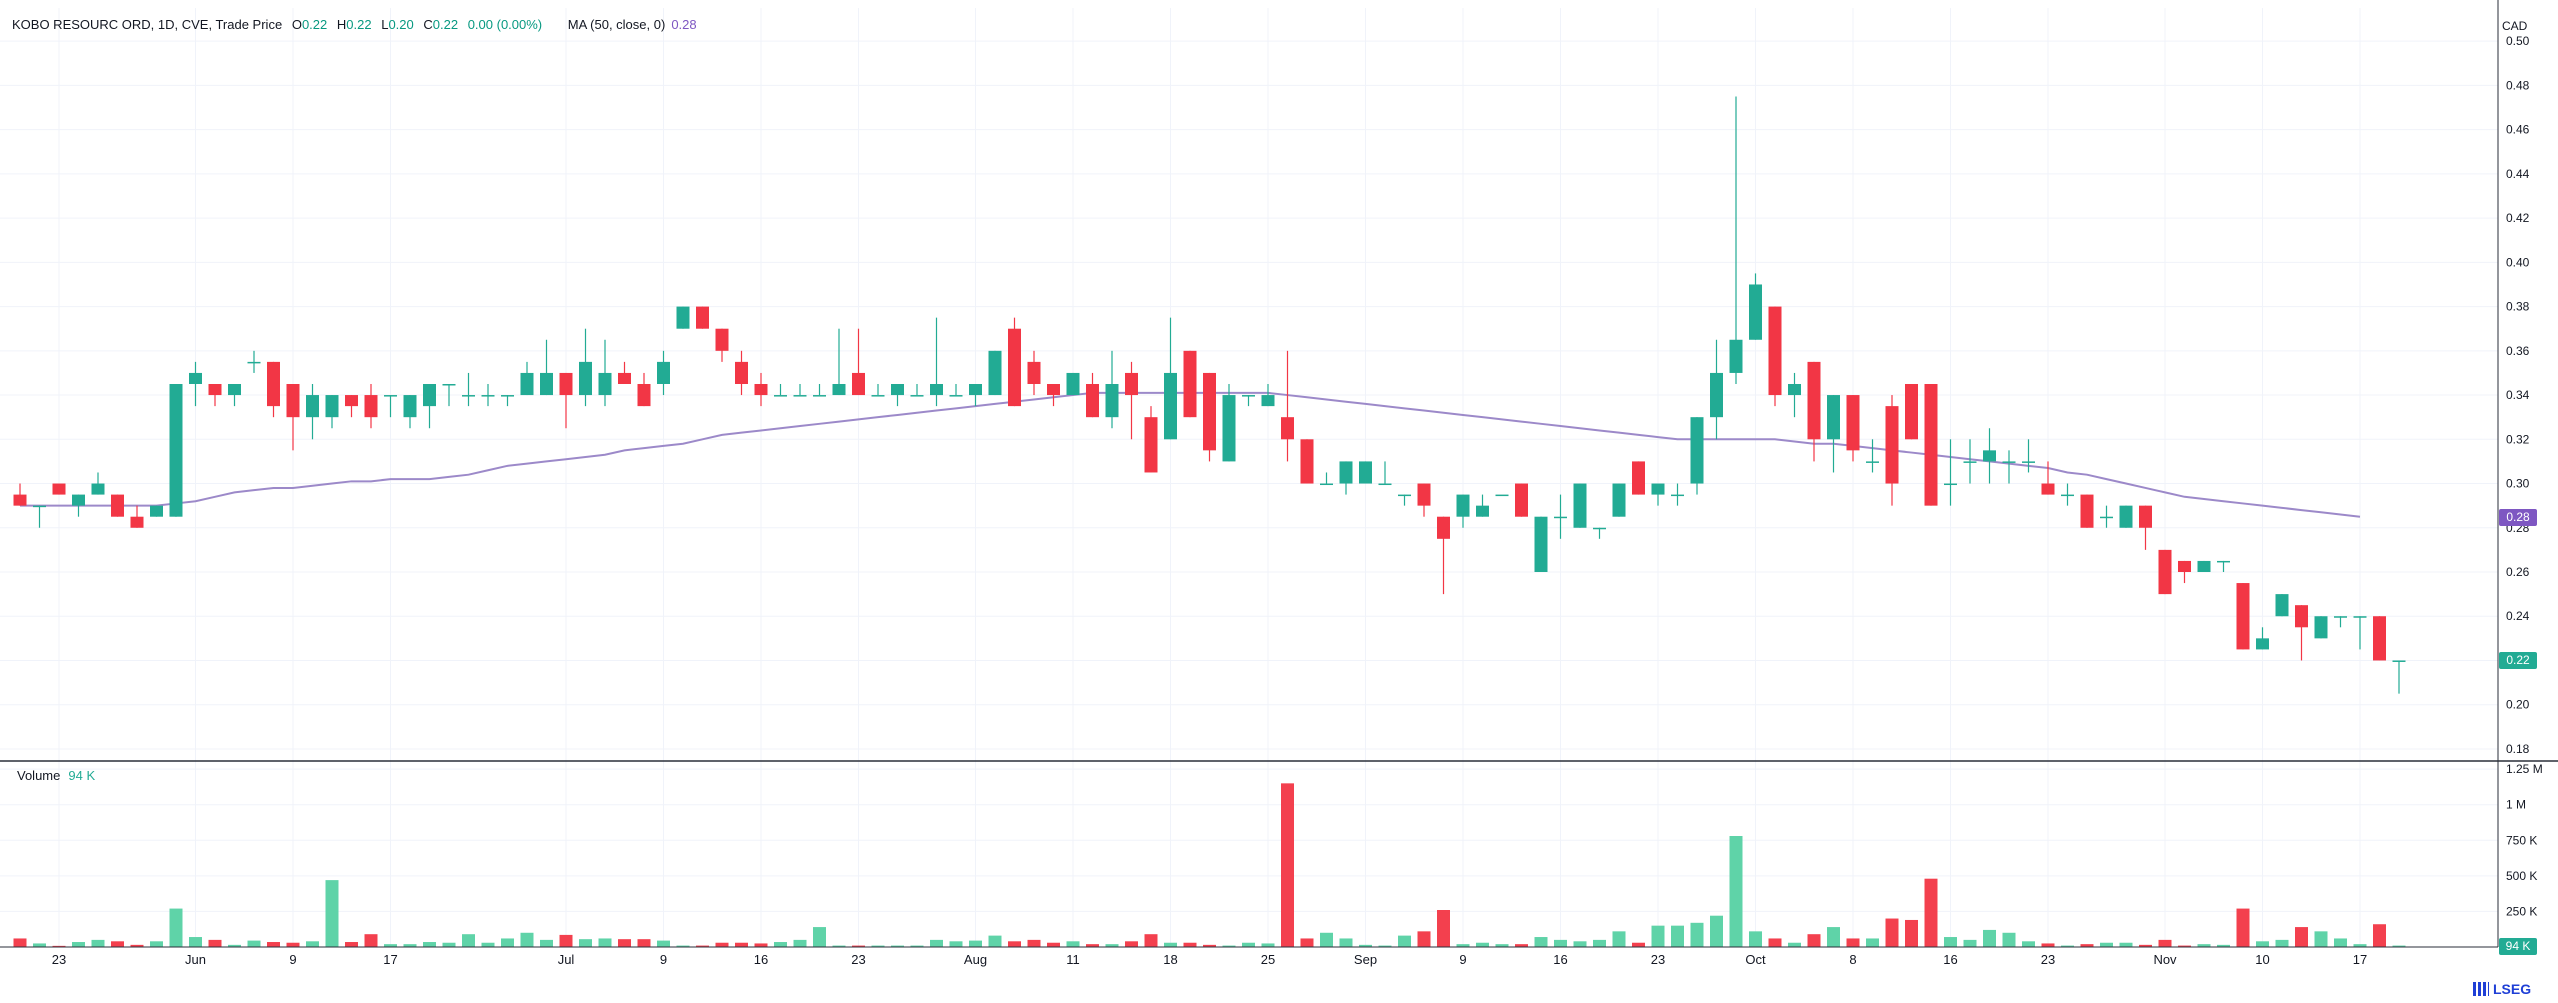 This screenshot has height=1003, width=2558. What do you see at coordinates (428, 24) in the screenshot?
I see `close-label: C` at bounding box center [428, 24].